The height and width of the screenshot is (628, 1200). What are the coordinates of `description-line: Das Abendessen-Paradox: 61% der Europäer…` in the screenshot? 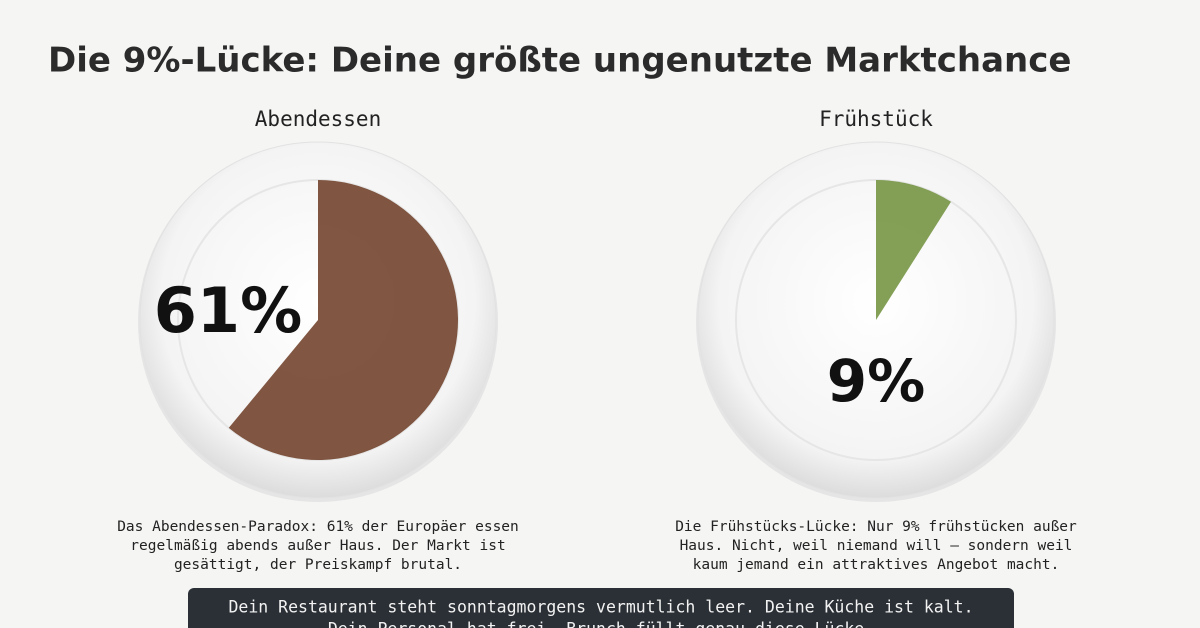 It's located at (318, 527).